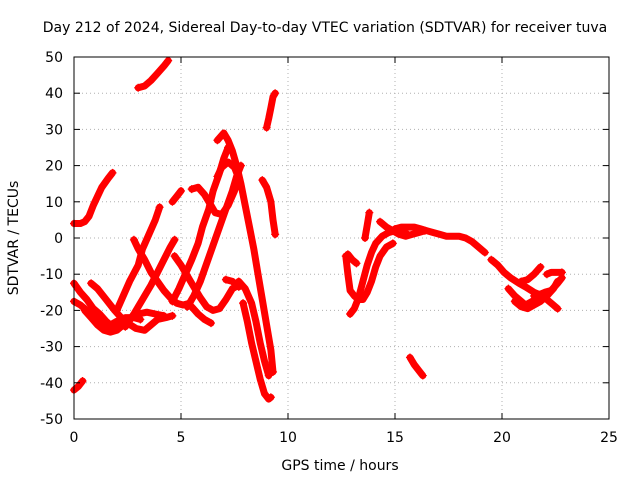  What do you see at coordinates (51, 348) in the screenshot?
I see `y-tick-label: -30` at bounding box center [51, 348].